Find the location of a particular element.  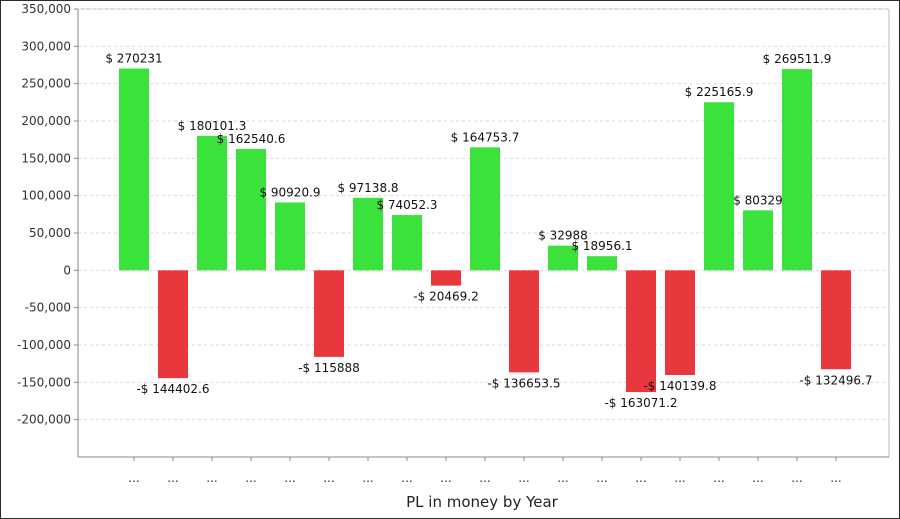

y-tick-label: -200,000 is located at coordinates (44, 420).